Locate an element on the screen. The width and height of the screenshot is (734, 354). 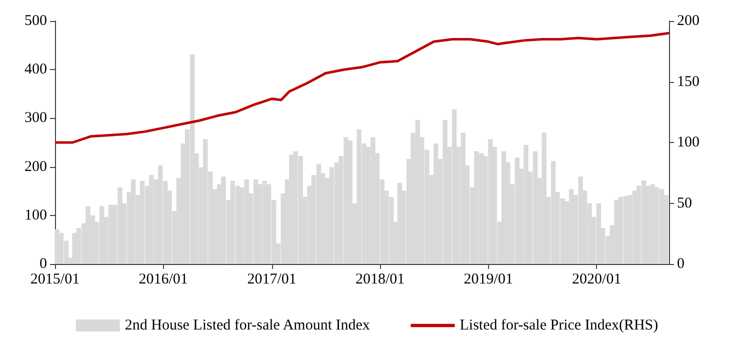
y2-tick-label: 100 is located at coordinates (688, 142).